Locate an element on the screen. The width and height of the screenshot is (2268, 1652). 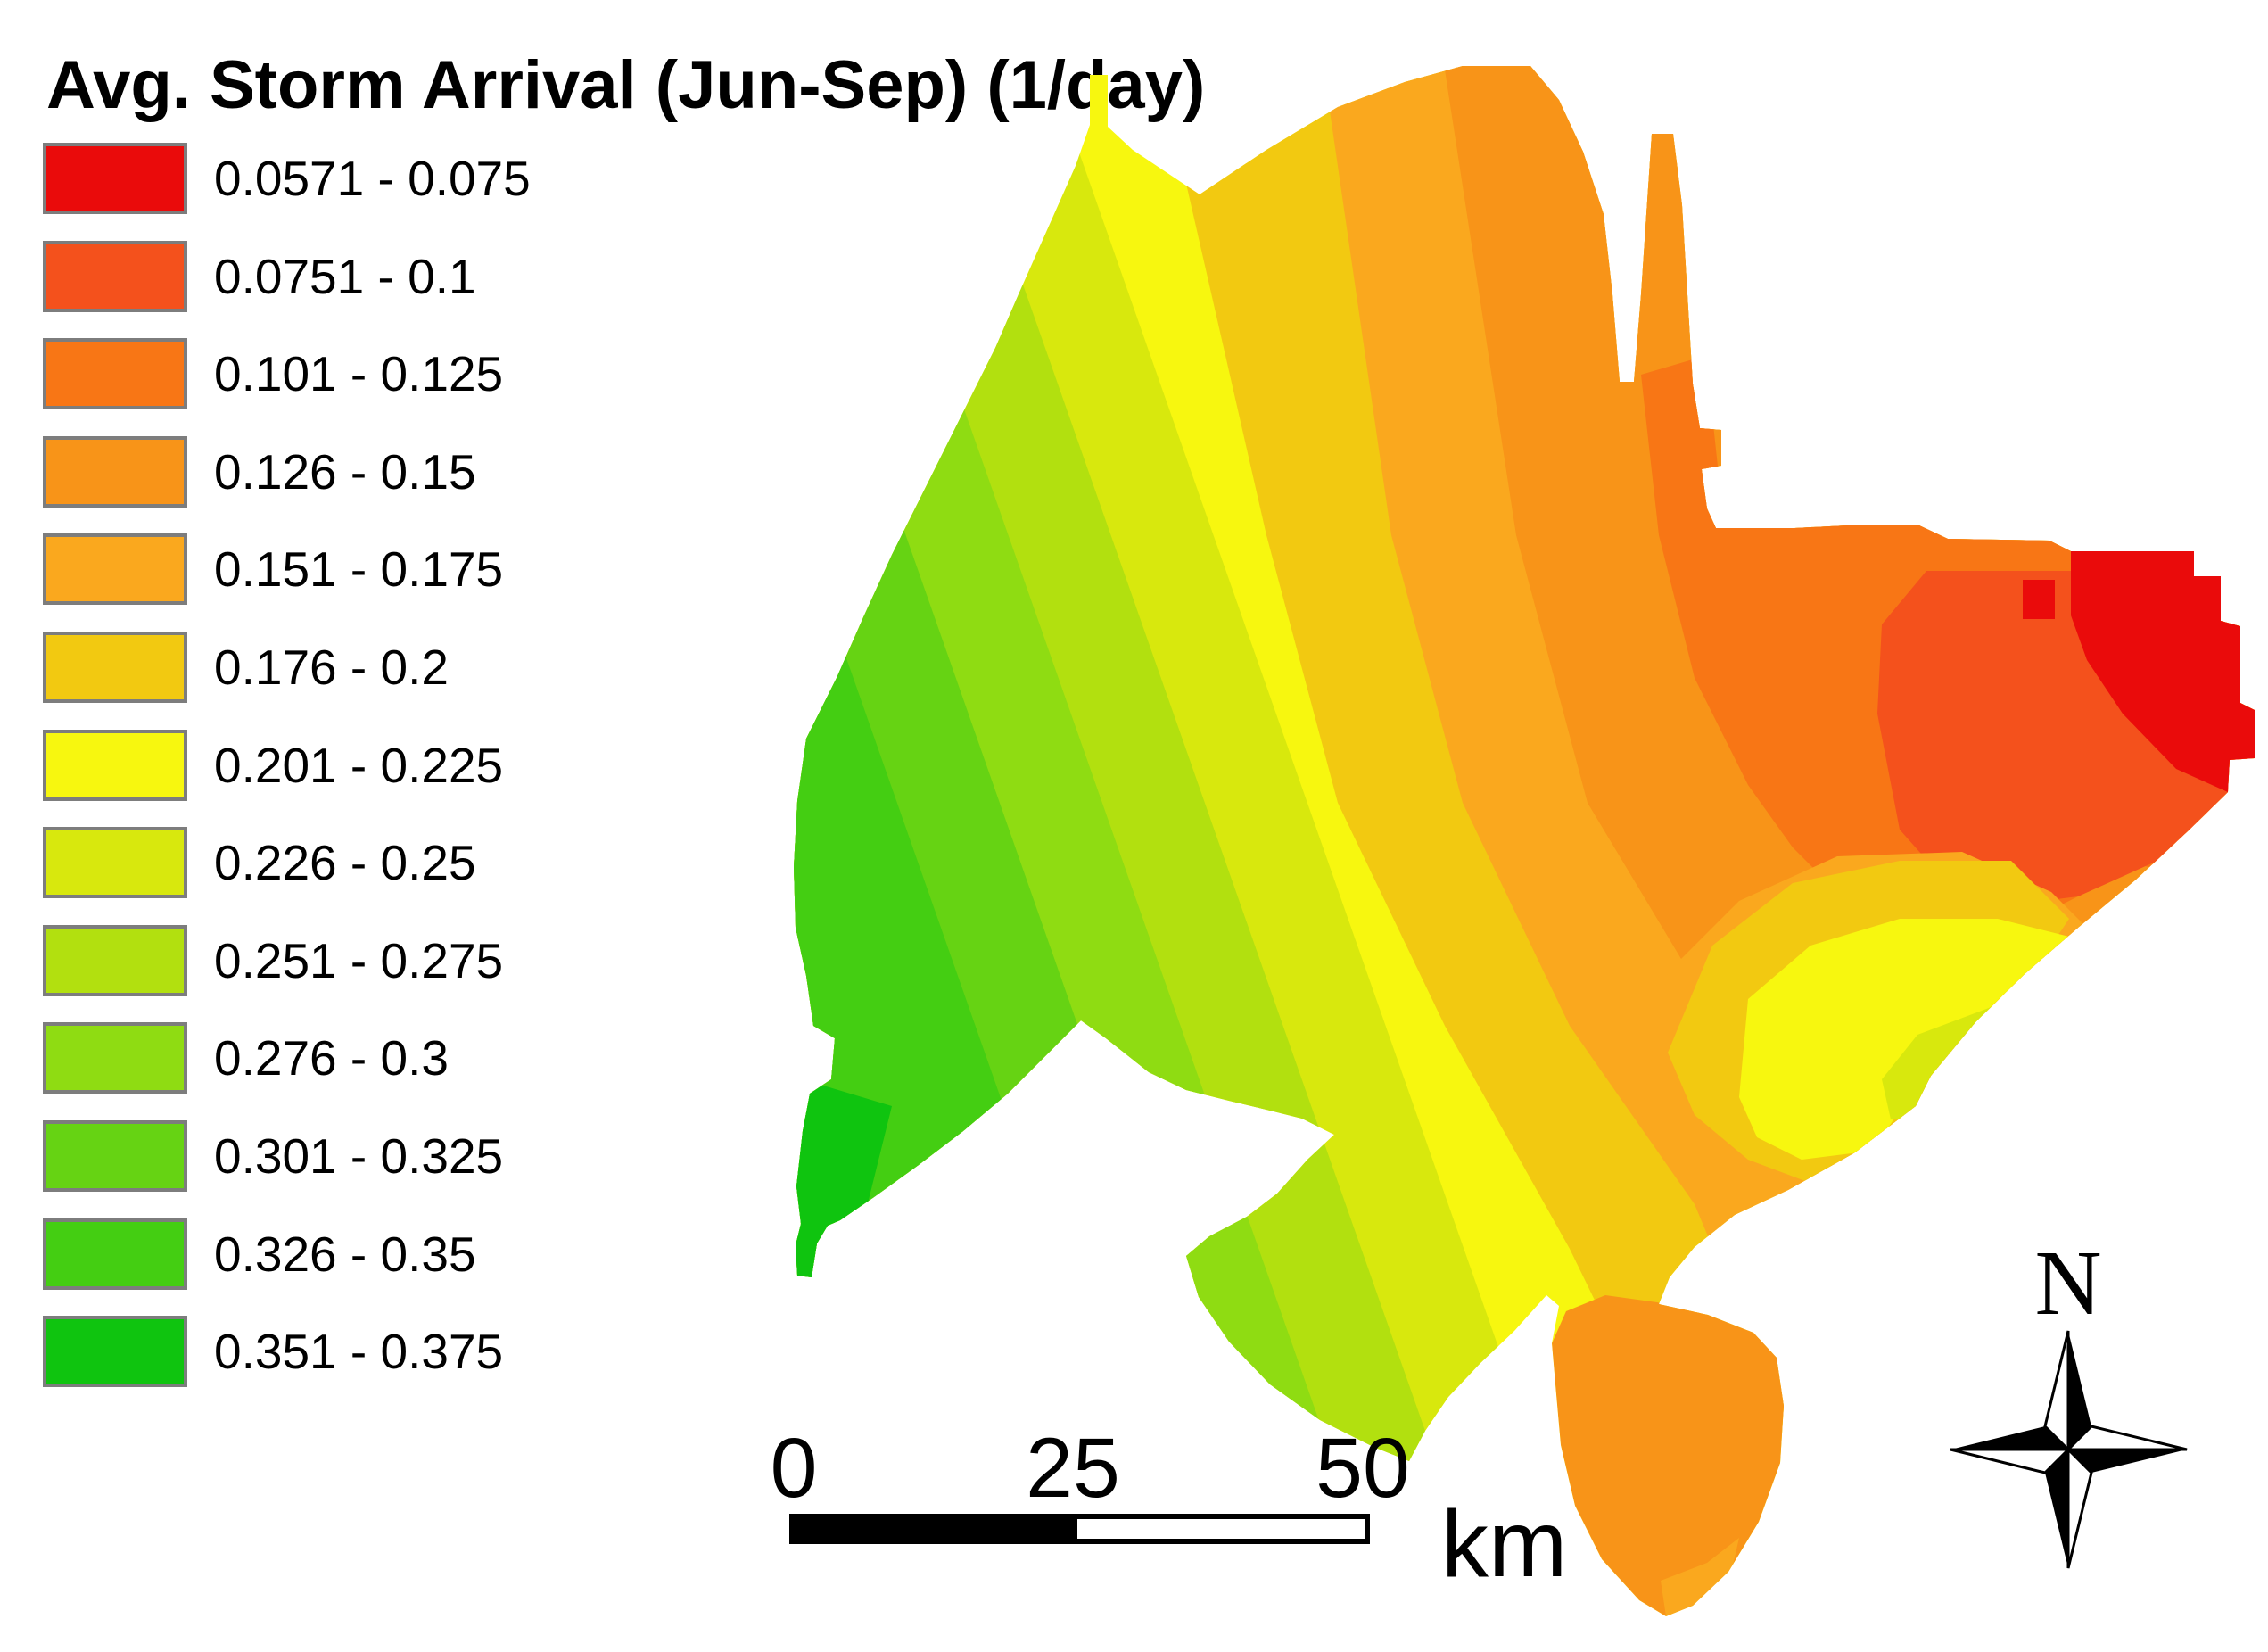
legend-label: 0.301 - 0.325 is located at coordinates (359, 1156).